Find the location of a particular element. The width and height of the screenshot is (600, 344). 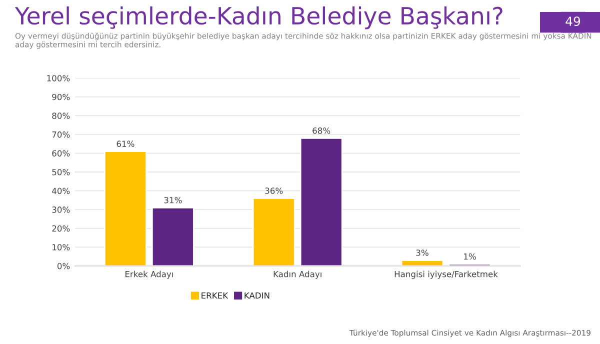

y-tick-label: 0% is located at coordinates (63, 266).